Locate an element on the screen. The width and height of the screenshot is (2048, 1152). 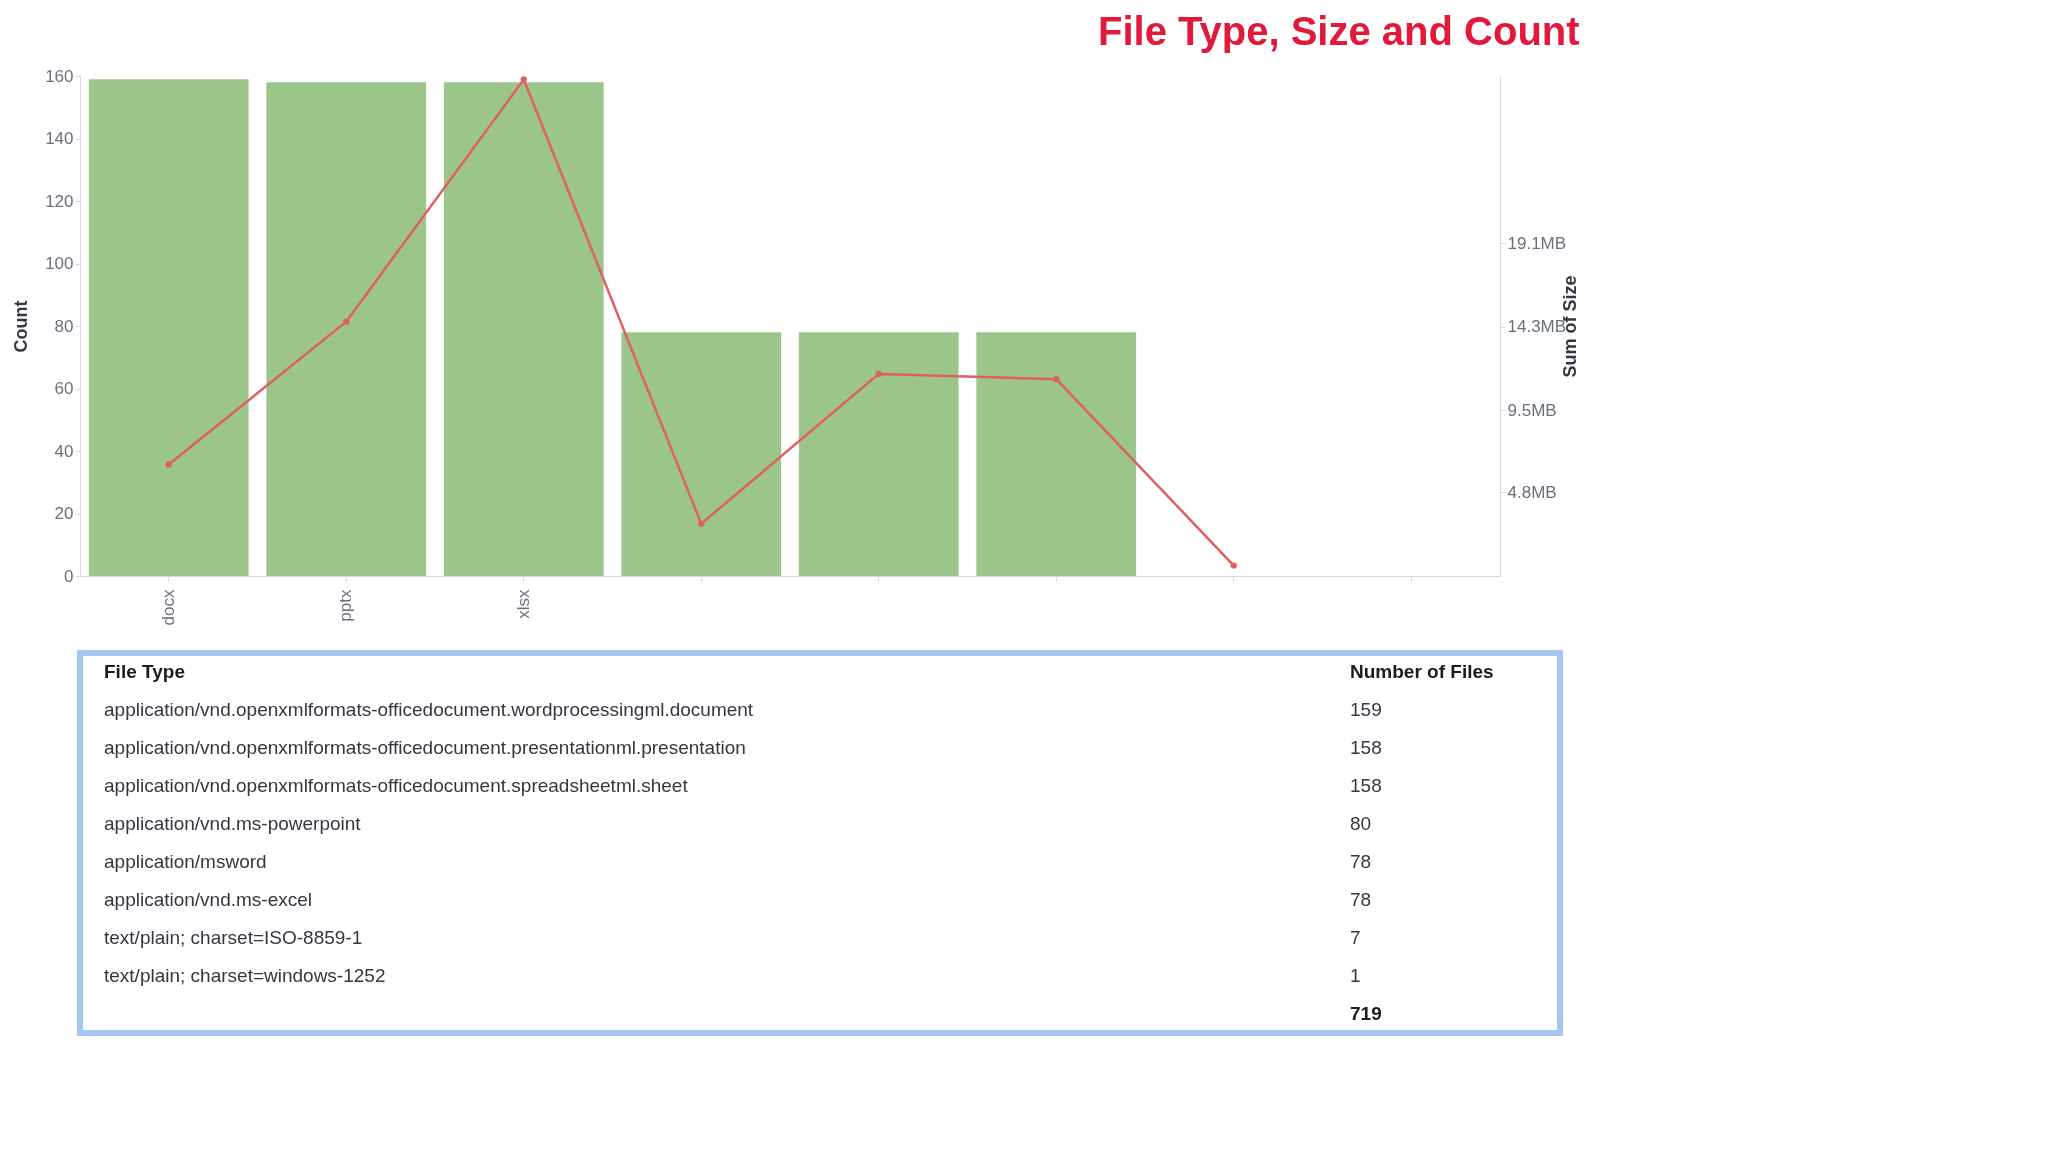
text: 719 is located at coordinates (1366, 1013).